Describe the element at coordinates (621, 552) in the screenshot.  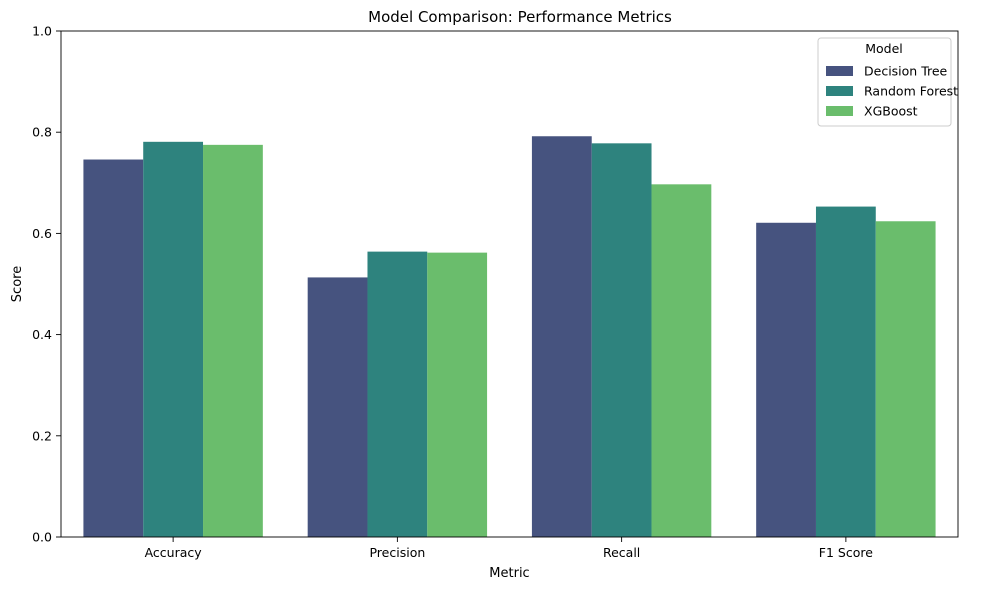
I see `x-tick-label: Recall` at that location.